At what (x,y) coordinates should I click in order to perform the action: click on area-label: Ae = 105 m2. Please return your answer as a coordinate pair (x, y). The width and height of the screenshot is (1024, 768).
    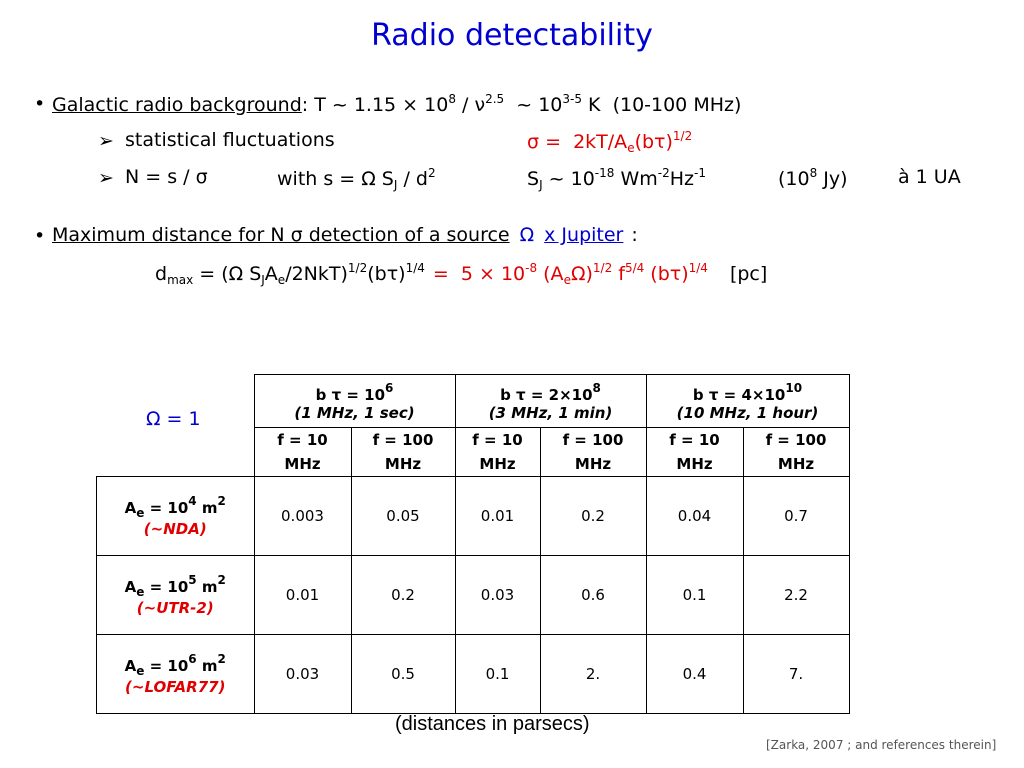
    Looking at the image, I should click on (175, 586).